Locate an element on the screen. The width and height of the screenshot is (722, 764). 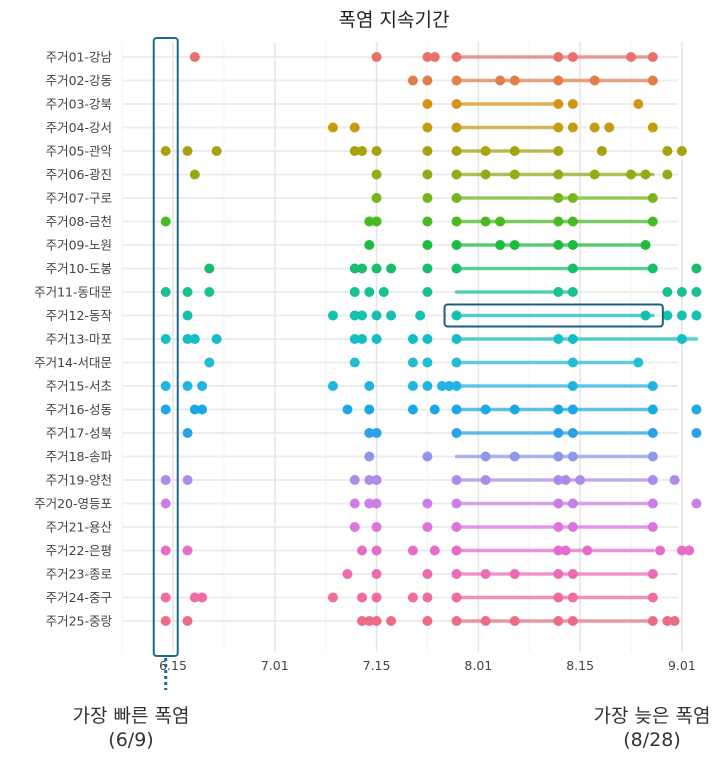
y-tick-label: 주거25-중랑 is located at coordinates (79, 621).